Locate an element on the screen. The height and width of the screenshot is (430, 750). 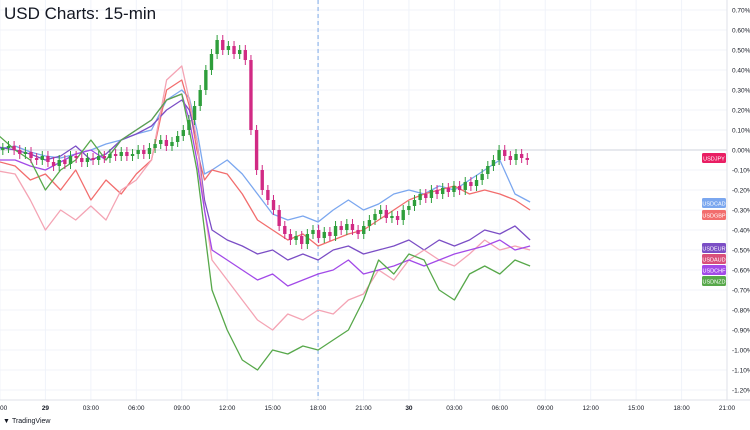
x-tick-label: 03:00 is located at coordinates (91, 408).